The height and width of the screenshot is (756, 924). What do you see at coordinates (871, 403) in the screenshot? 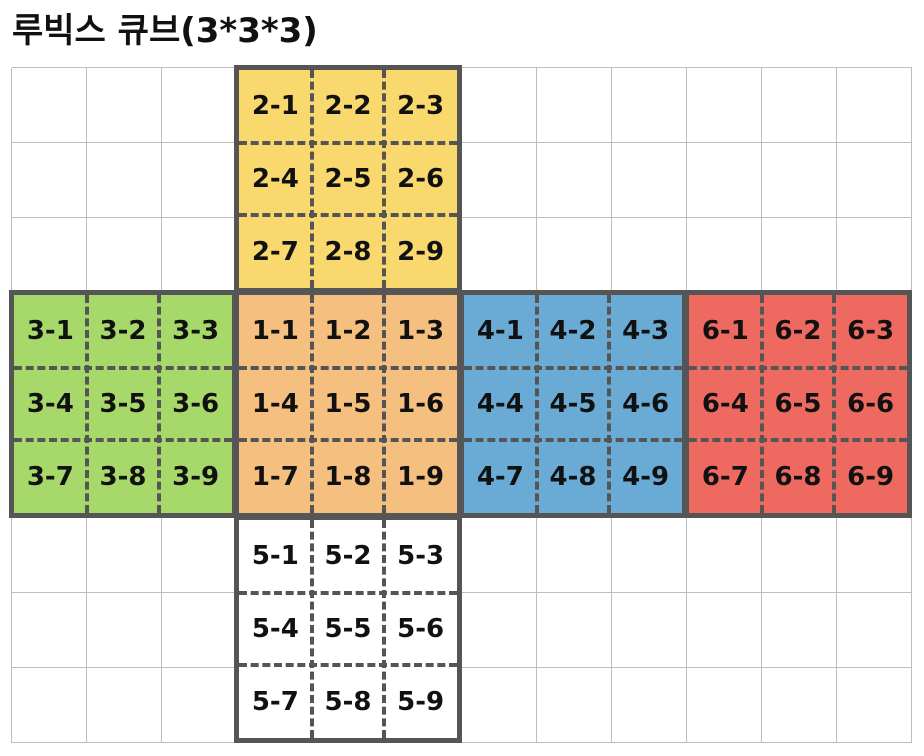
I see `cell-label: 6-6` at bounding box center [871, 403].